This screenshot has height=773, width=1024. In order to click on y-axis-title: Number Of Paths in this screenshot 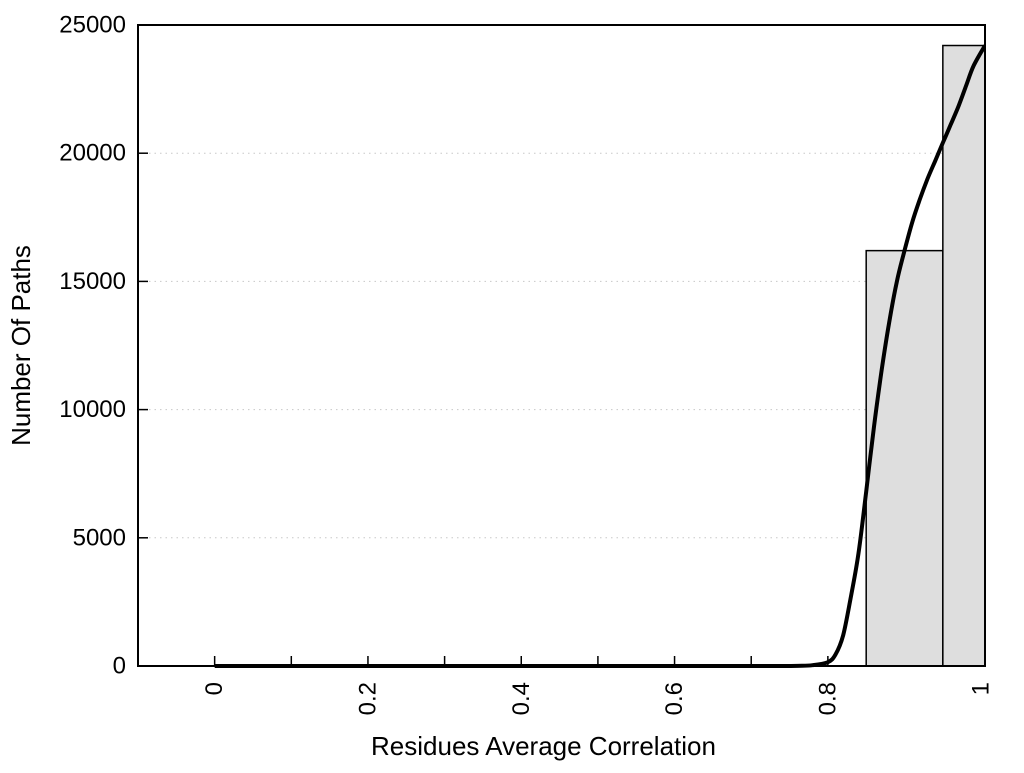, I will do `click(21, 345)`.